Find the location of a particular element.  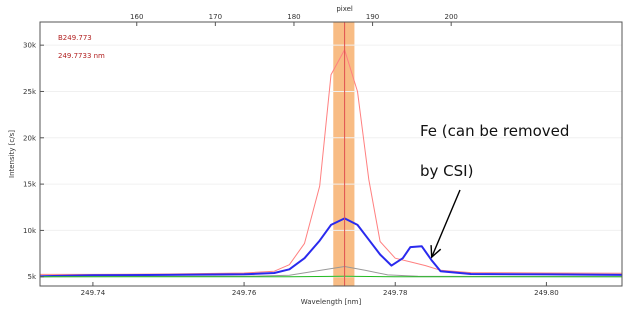

top-tick-label-1: 170 is located at coordinates (215, 17).